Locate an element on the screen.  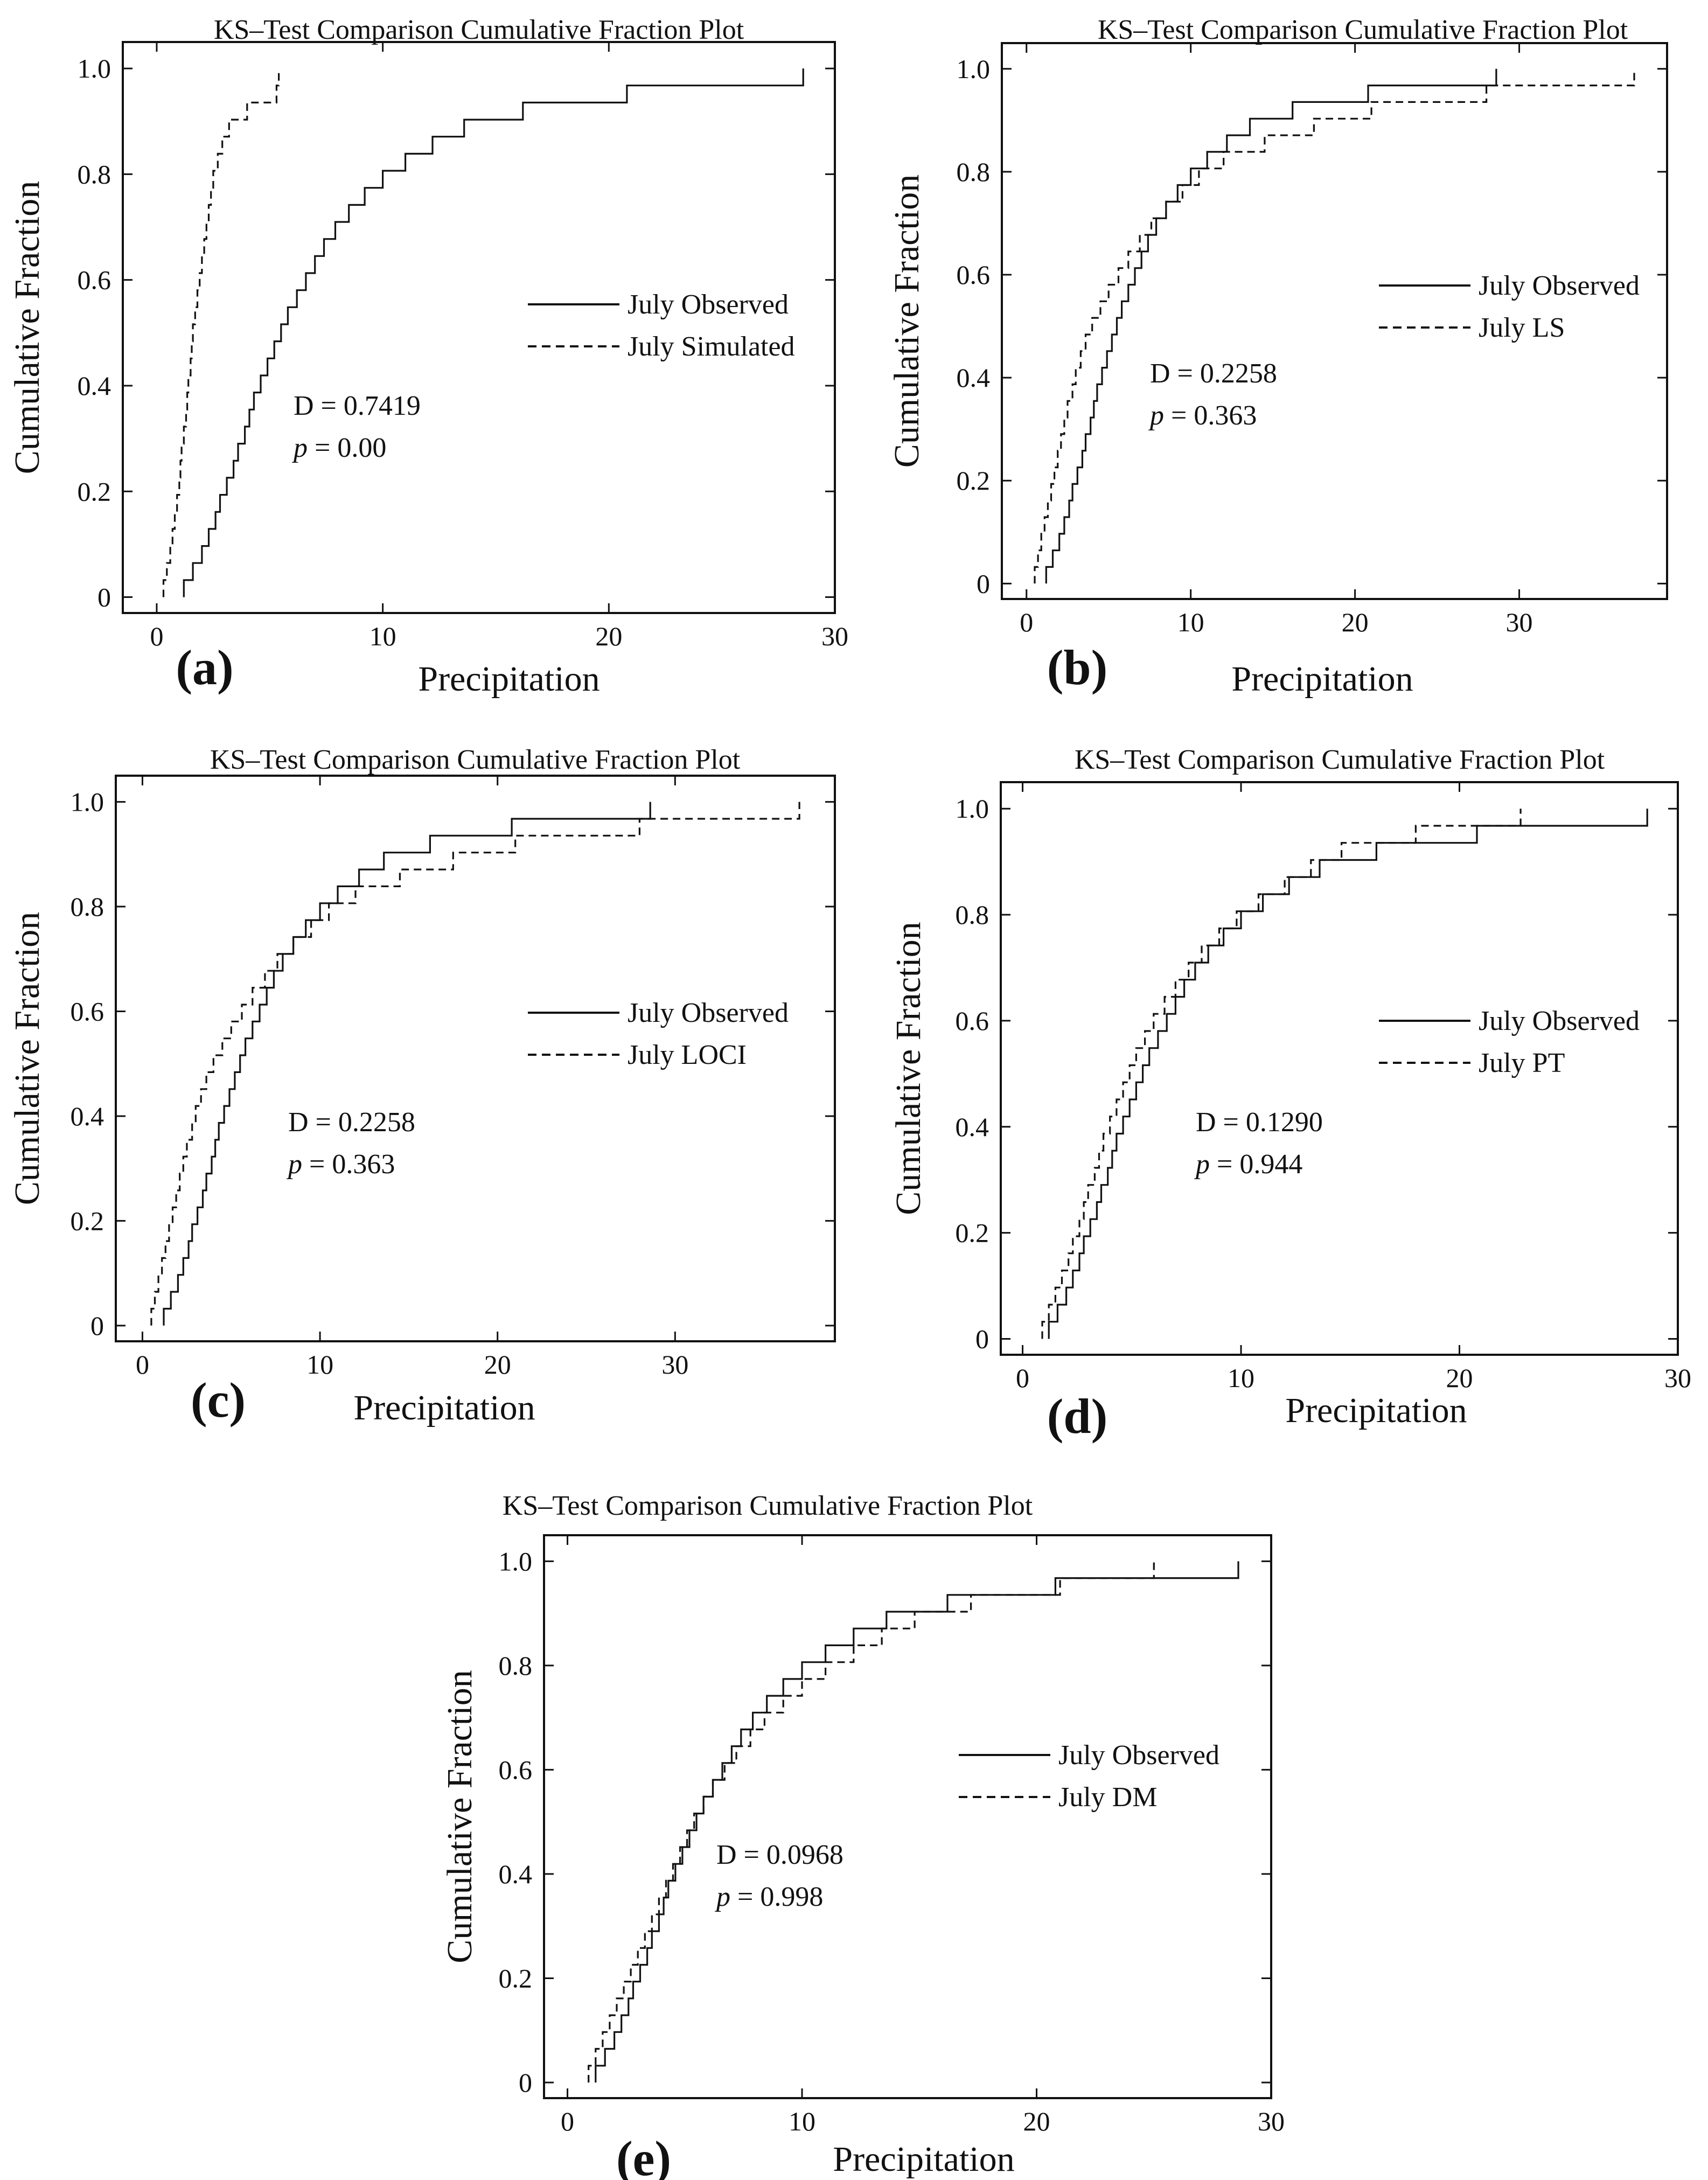
ks-d-value: D = 0.1290 is located at coordinates (1259, 1122).